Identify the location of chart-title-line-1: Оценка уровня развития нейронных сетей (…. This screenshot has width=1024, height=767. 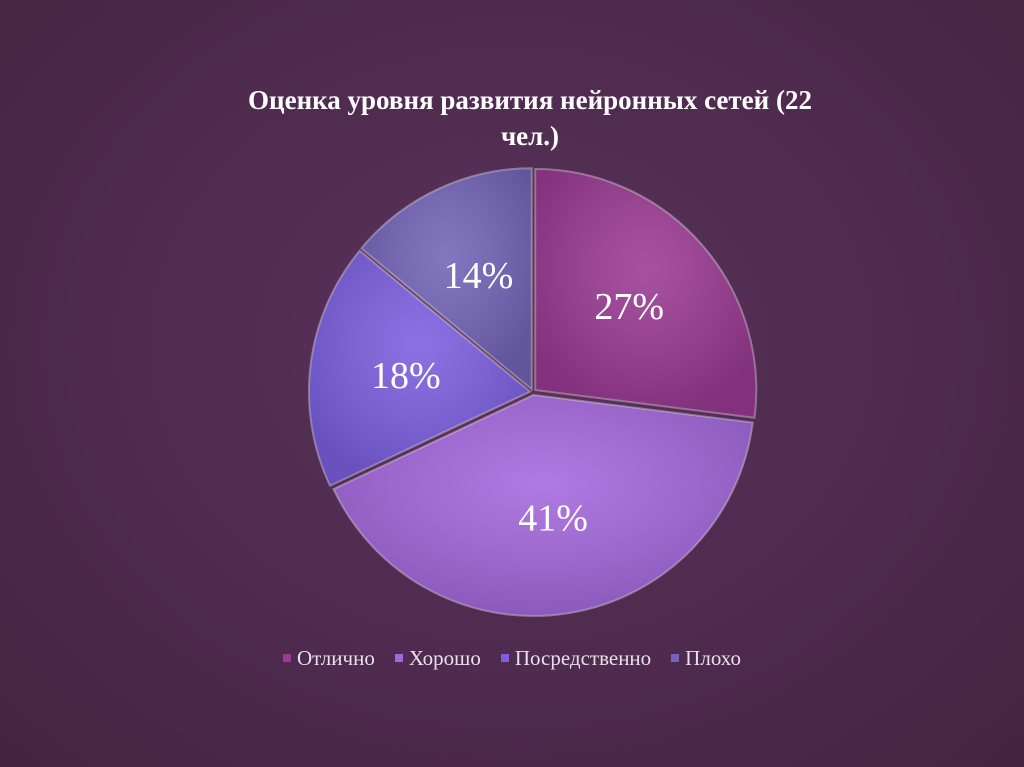
(530, 100).